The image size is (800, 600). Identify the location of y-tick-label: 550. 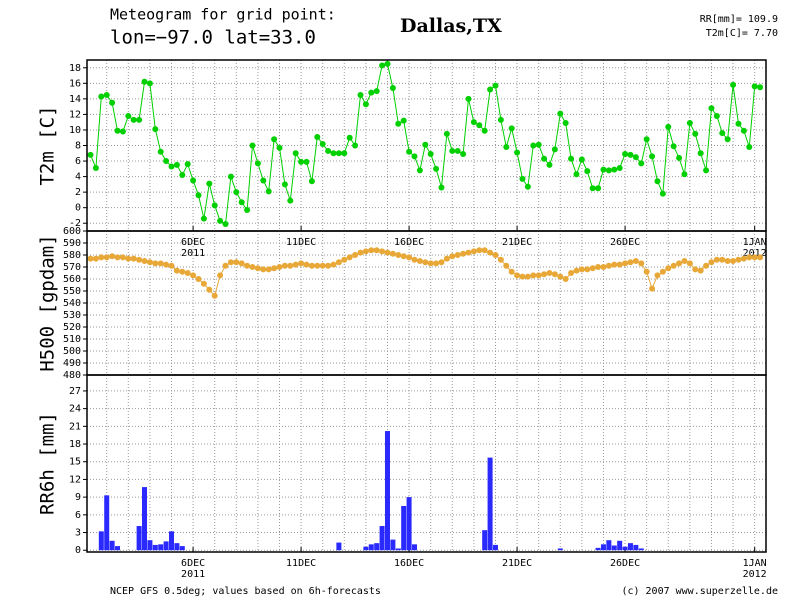
(72, 291).